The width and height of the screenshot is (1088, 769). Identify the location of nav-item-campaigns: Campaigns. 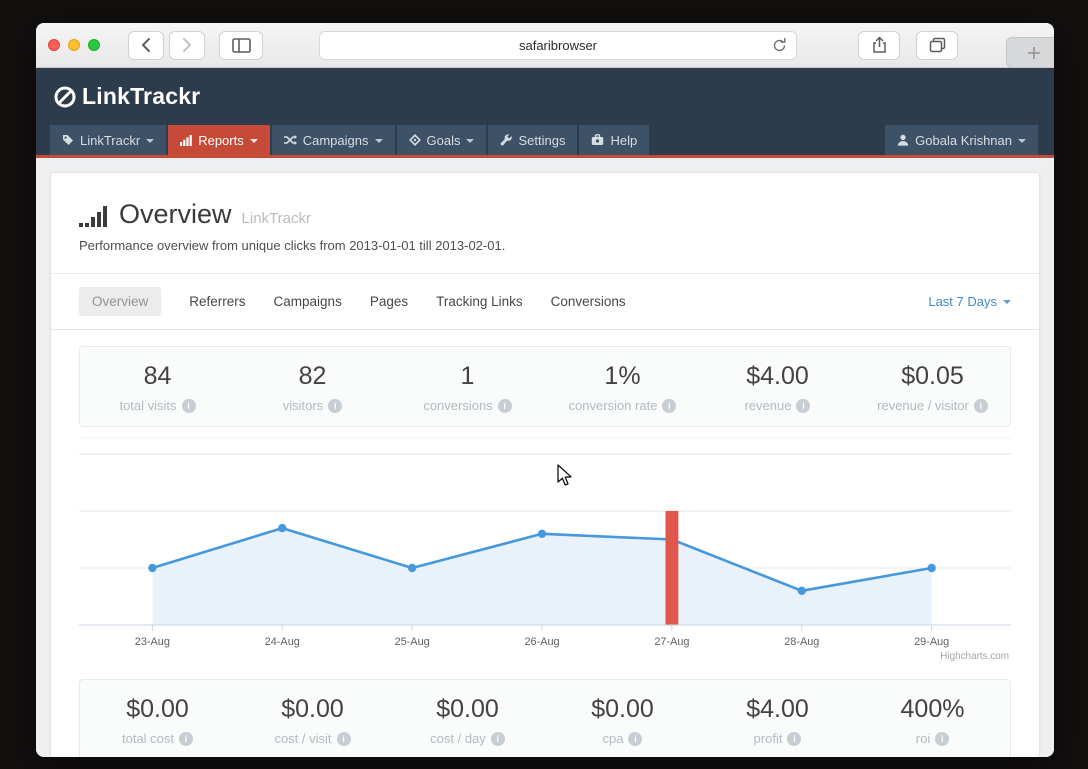
(333, 140).